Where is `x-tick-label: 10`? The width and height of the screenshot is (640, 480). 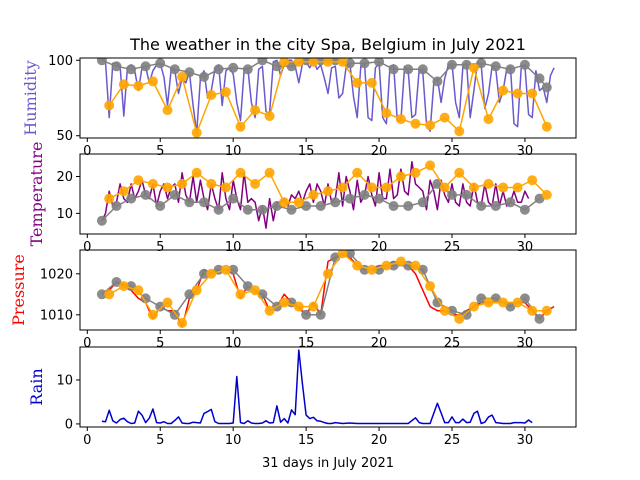
x-tick-label: 10 is located at coordinates (233, 440).